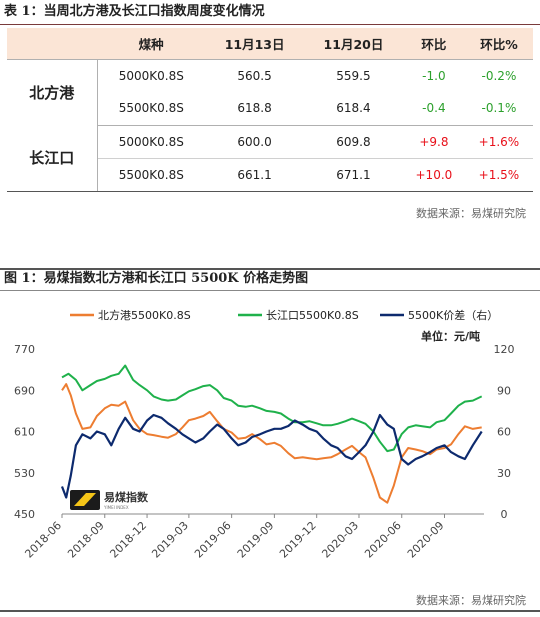 The image size is (540, 617). I want to click on x-tick-label: 2019-06, so click(213, 540).